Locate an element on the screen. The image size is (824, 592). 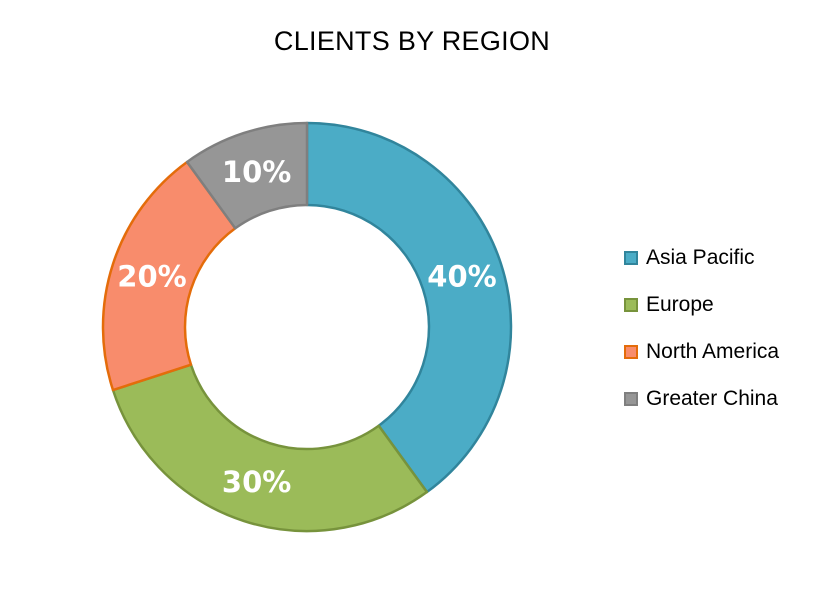
donut-slice-europe is located at coordinates (270, 448).